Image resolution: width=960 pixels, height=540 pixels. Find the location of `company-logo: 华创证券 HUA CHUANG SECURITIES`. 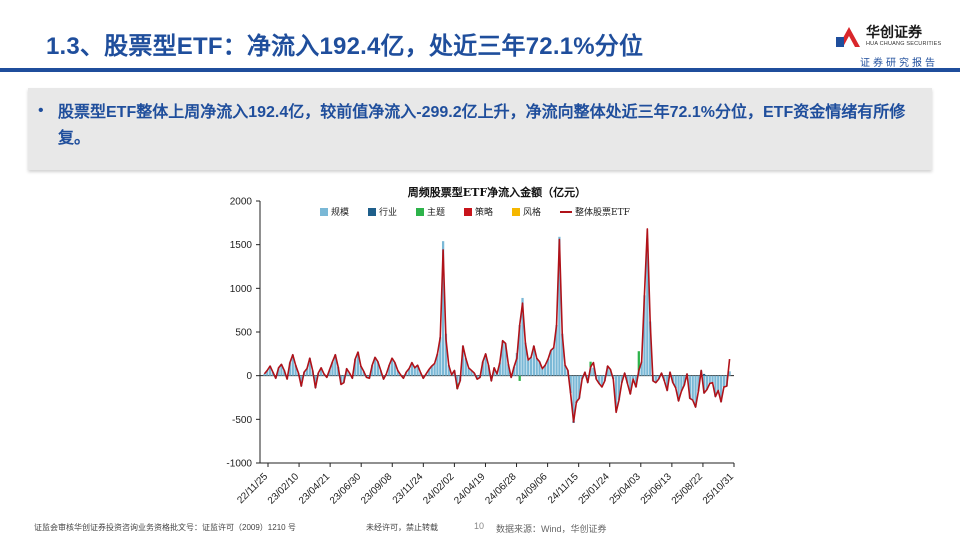

company-logo: 华创证券 HUA CHUANG SECURITIES is located at coordinates (888, 37).